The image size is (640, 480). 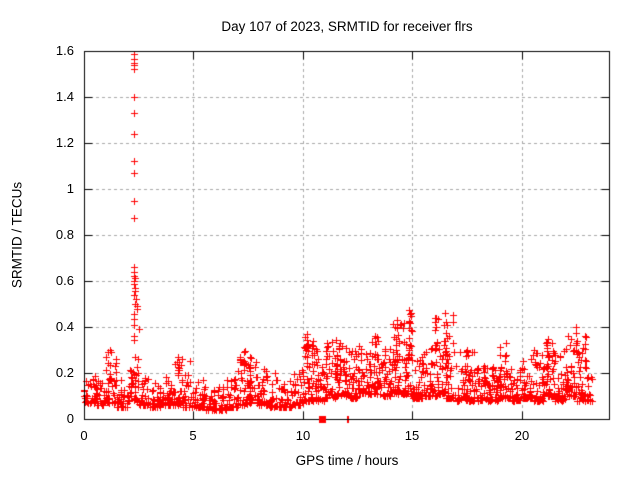 I want to click on x-tick-label: 0, so click(x=84, y=435).